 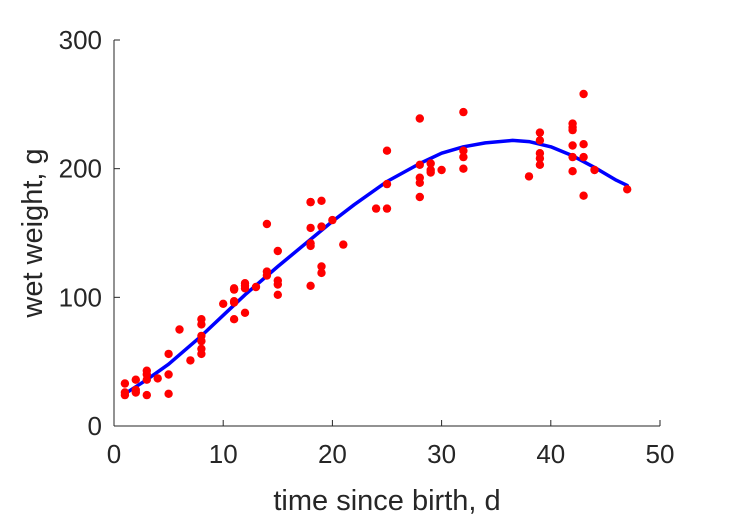 I want to click on x-tick-label: 10, so click(x=223, y=454).